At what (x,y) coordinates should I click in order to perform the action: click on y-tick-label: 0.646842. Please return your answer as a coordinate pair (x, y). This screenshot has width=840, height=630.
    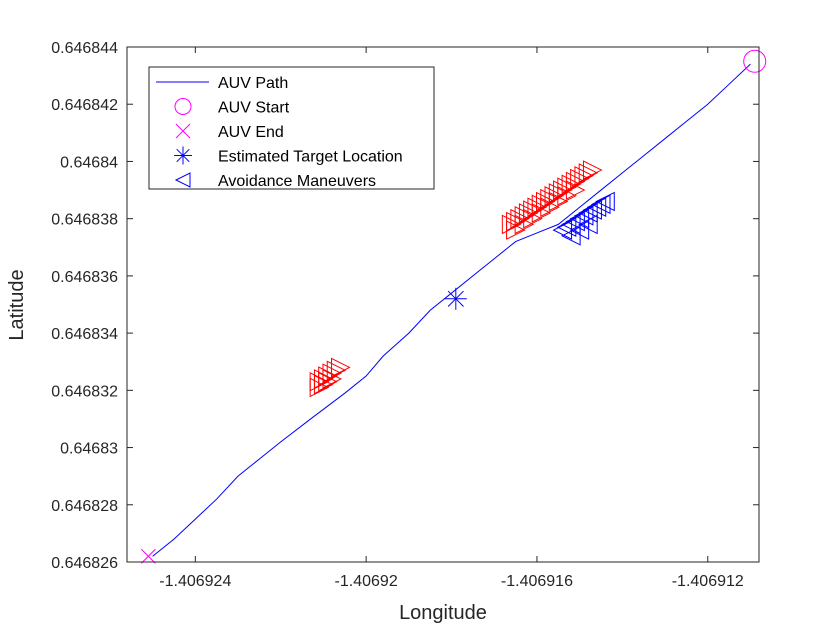
    Looking at the image, I should click on (84, 105).